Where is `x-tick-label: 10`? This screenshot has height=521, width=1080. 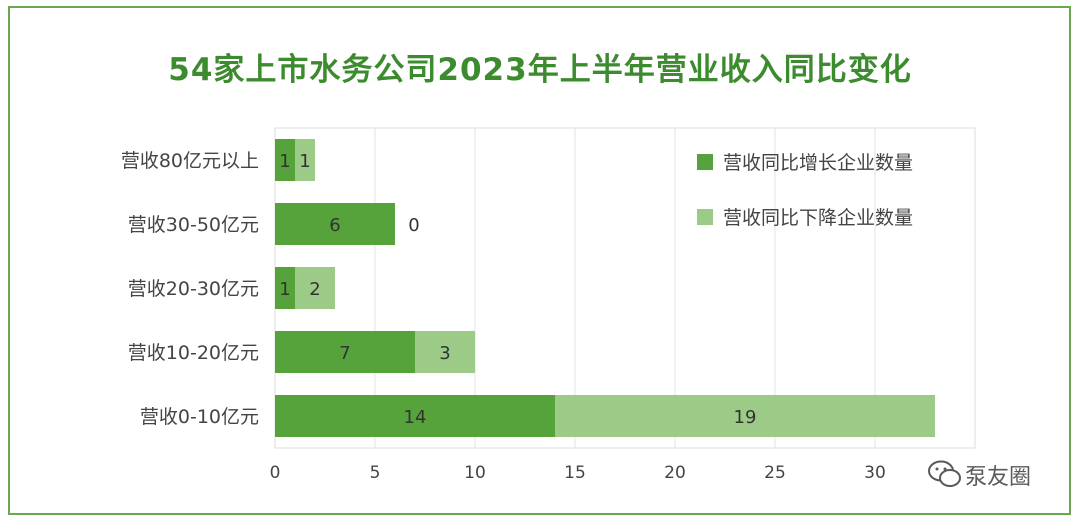
x-tick-label: 10 is located at coordinates (475, 473).